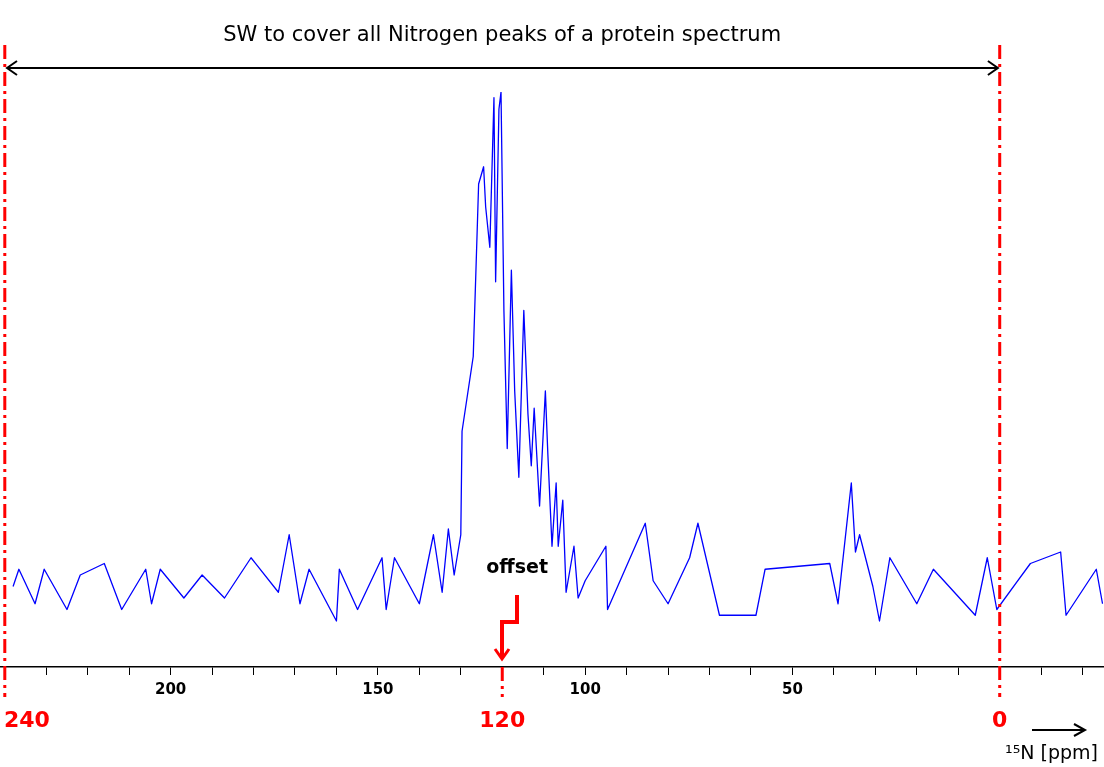  Describe the element at coordinates (517, 566) in the screenshot. I see `annotation: offset` at that location.